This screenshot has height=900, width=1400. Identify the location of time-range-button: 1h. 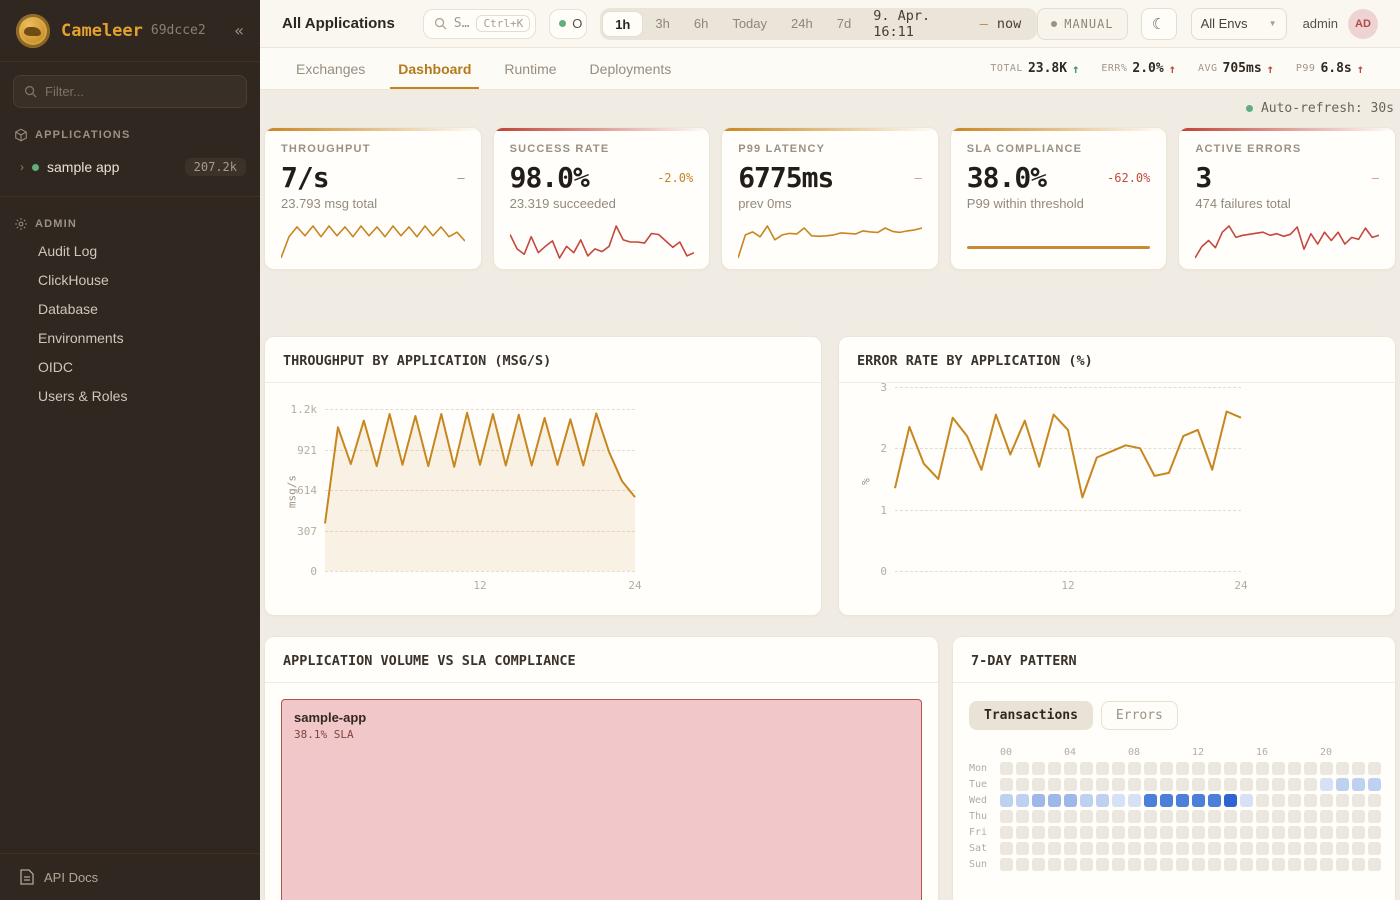
(623, 23).